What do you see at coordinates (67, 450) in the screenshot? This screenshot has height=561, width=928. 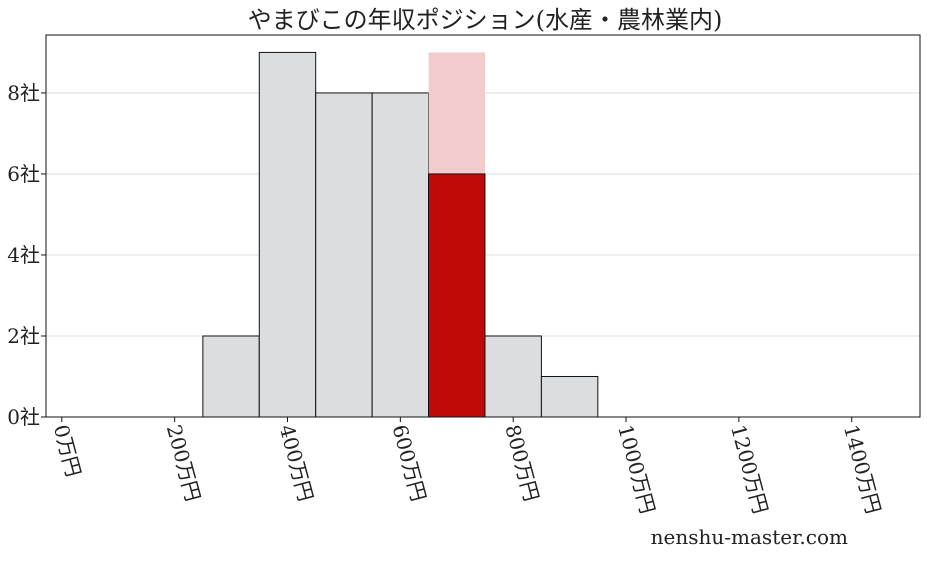 I see `x-tick-label: 0万円` at bounding box center [67, 450].